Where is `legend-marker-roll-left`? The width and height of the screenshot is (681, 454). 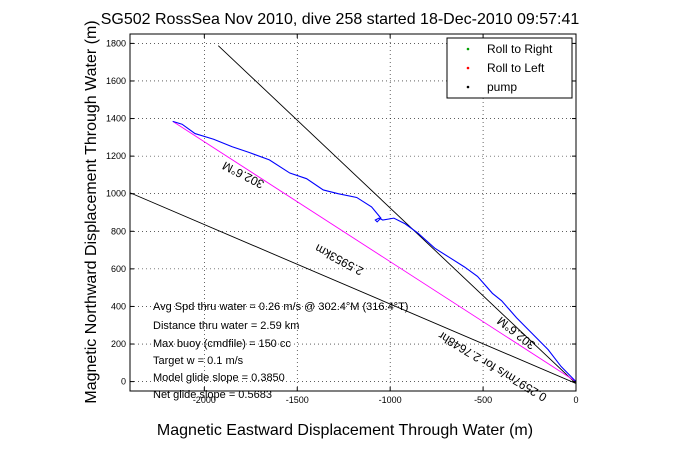 legend-marker-roll-left is located at coordinates (468, 68).